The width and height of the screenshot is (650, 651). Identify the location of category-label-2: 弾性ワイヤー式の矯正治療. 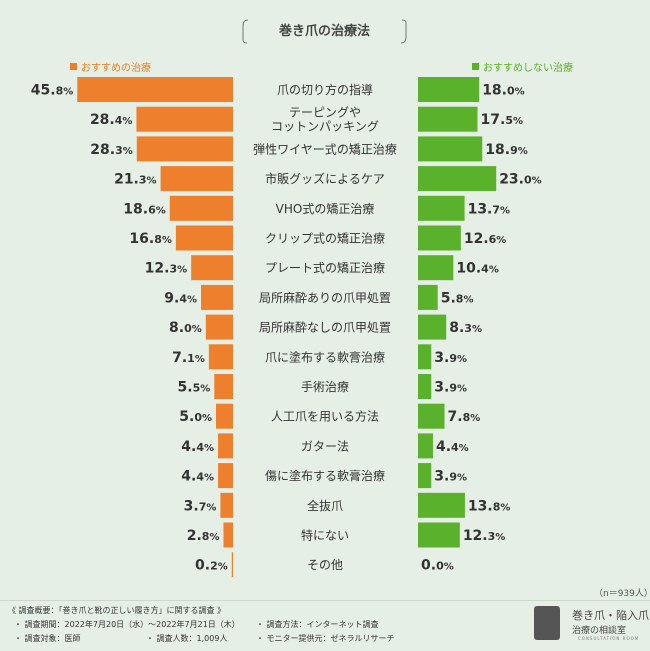
(325, 149).